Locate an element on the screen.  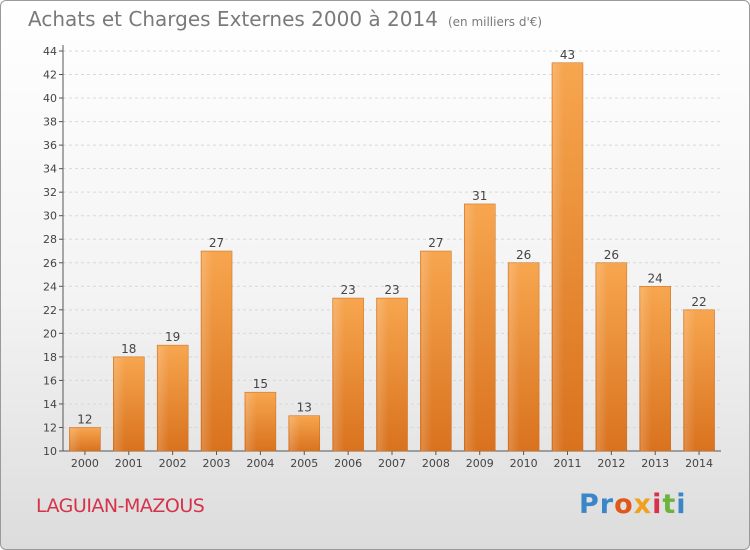
x-tick-label-2004: 2004 is located at coordinates (260, 463).